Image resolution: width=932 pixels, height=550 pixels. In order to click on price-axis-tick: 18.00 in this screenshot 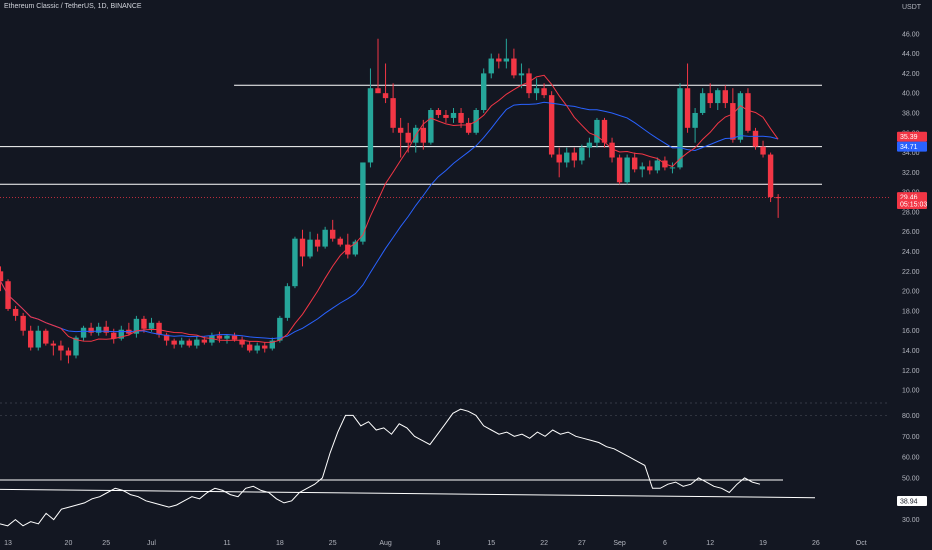, I will do `click(911, 311)`.